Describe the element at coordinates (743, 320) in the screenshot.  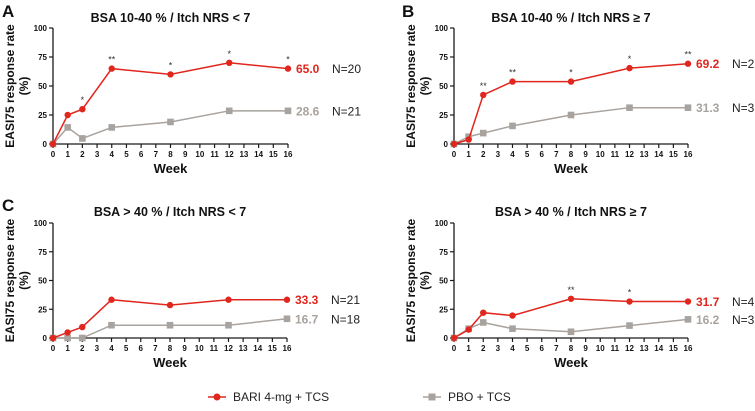
I see `n-label-pbo: N=37` at that location.